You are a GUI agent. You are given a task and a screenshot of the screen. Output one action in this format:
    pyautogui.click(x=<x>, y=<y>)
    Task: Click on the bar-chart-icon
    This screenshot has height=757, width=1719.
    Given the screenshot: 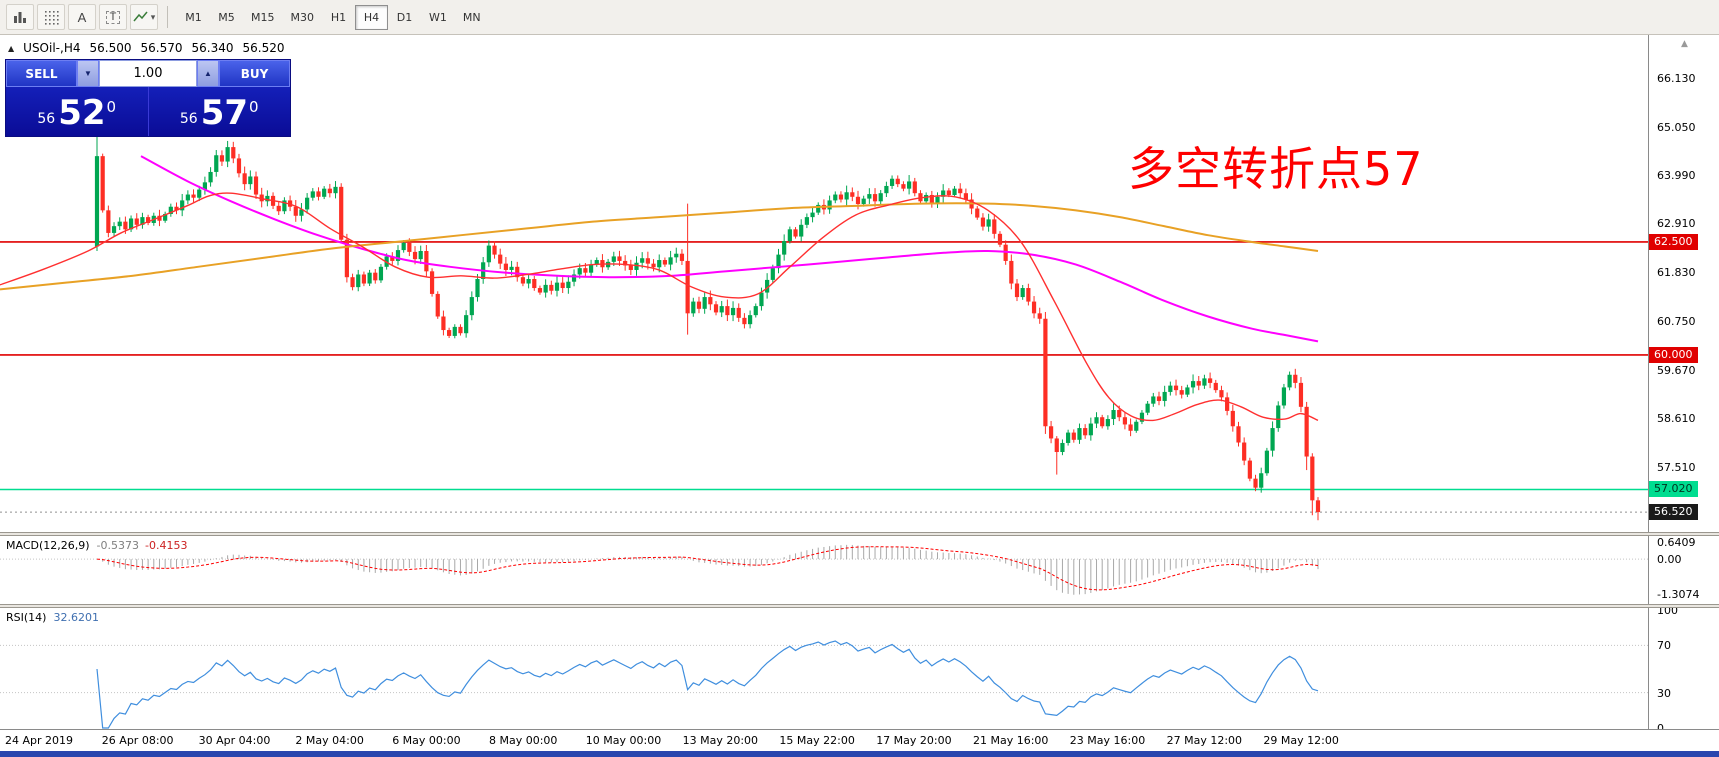 What is the action you would take?
    pyautogui.click(x=20, y=17)
    